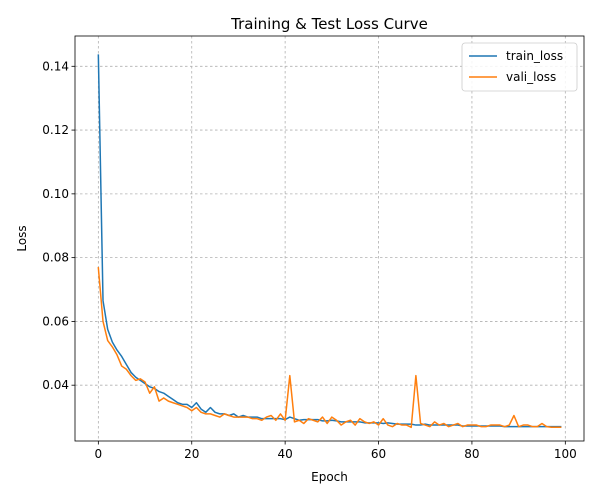  I want to click on legend-label-vali-loss: vali_loss, so click(531, 77).